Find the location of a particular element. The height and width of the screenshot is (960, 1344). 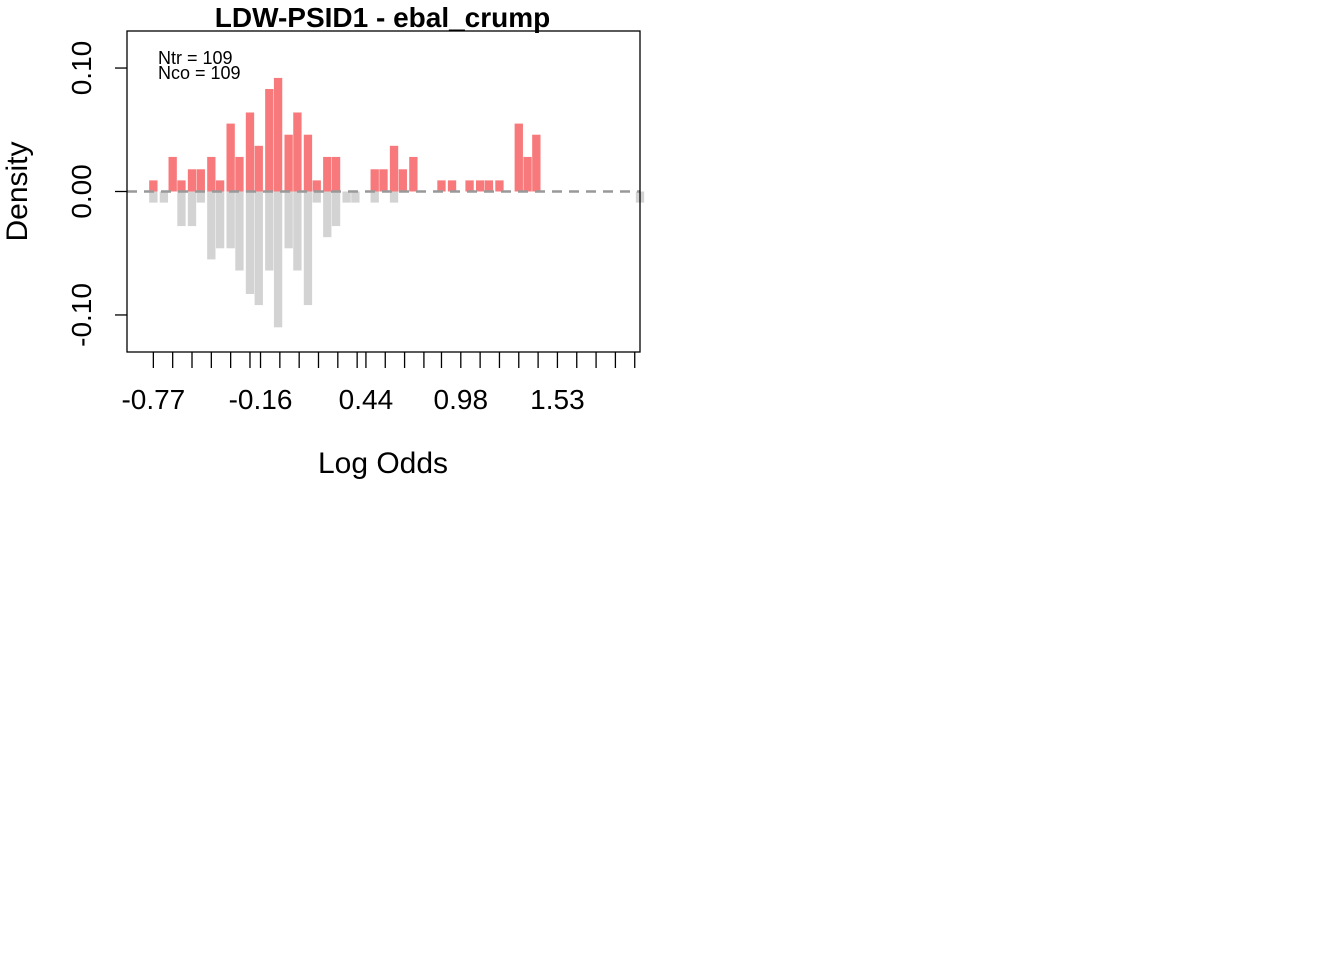

ntr-annotation: Ntr = 109 is located at coordinates (195, 58).